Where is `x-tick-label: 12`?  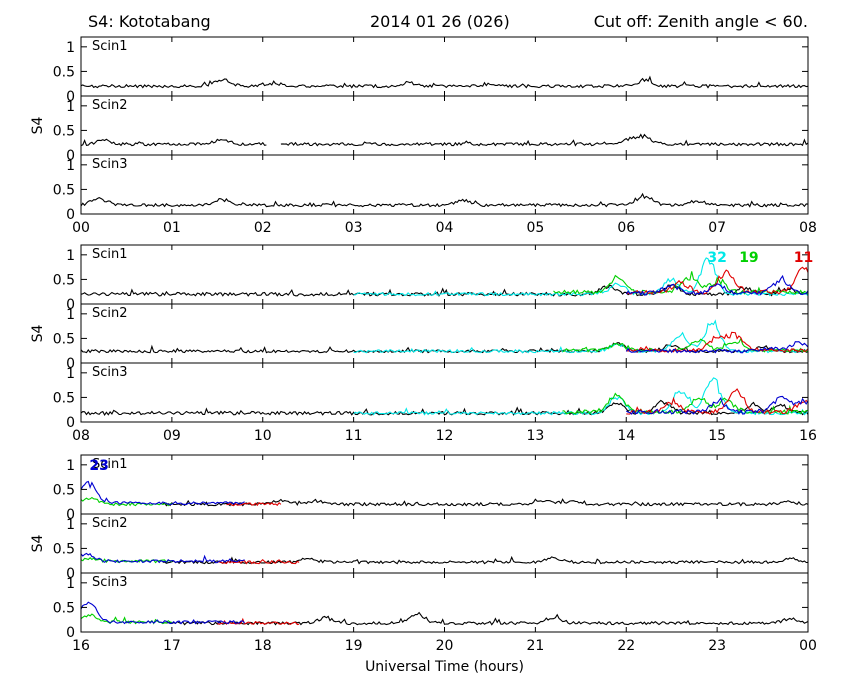
x-tick-label: 12 is located at coordinates (445, 436).